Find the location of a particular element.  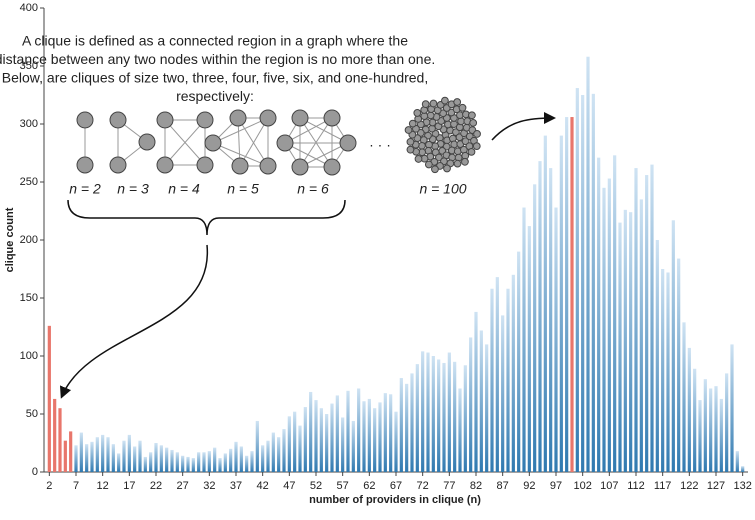

x-tick-label: 57 is located at coordinates (343, 486).